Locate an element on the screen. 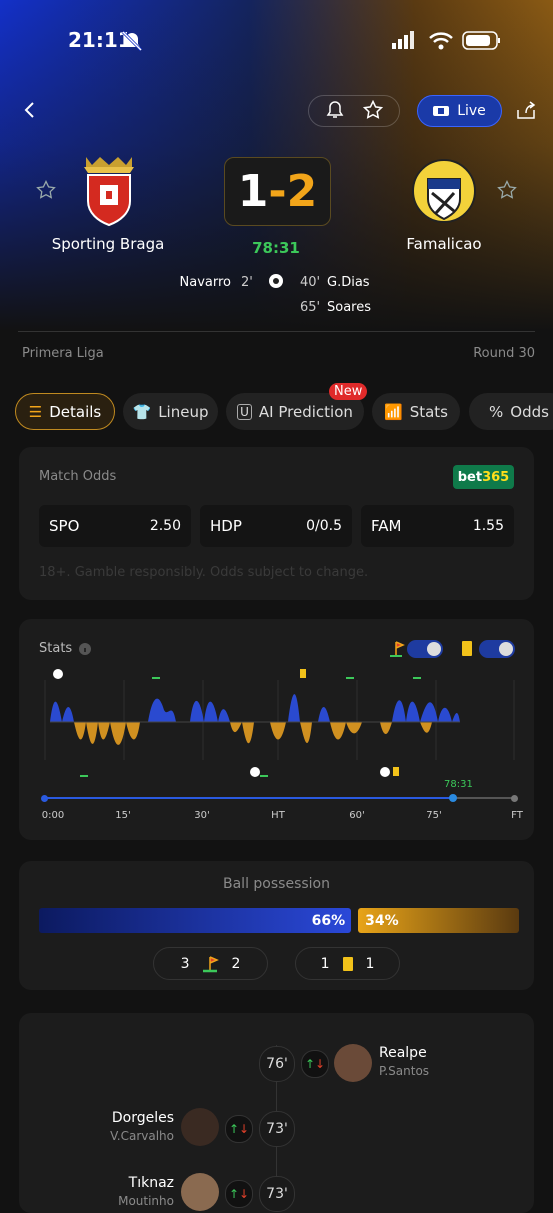 Image resolution: width=553 pixels, height=1213 pixels. score-box: 1-2 is located at coordinates (277, 191).